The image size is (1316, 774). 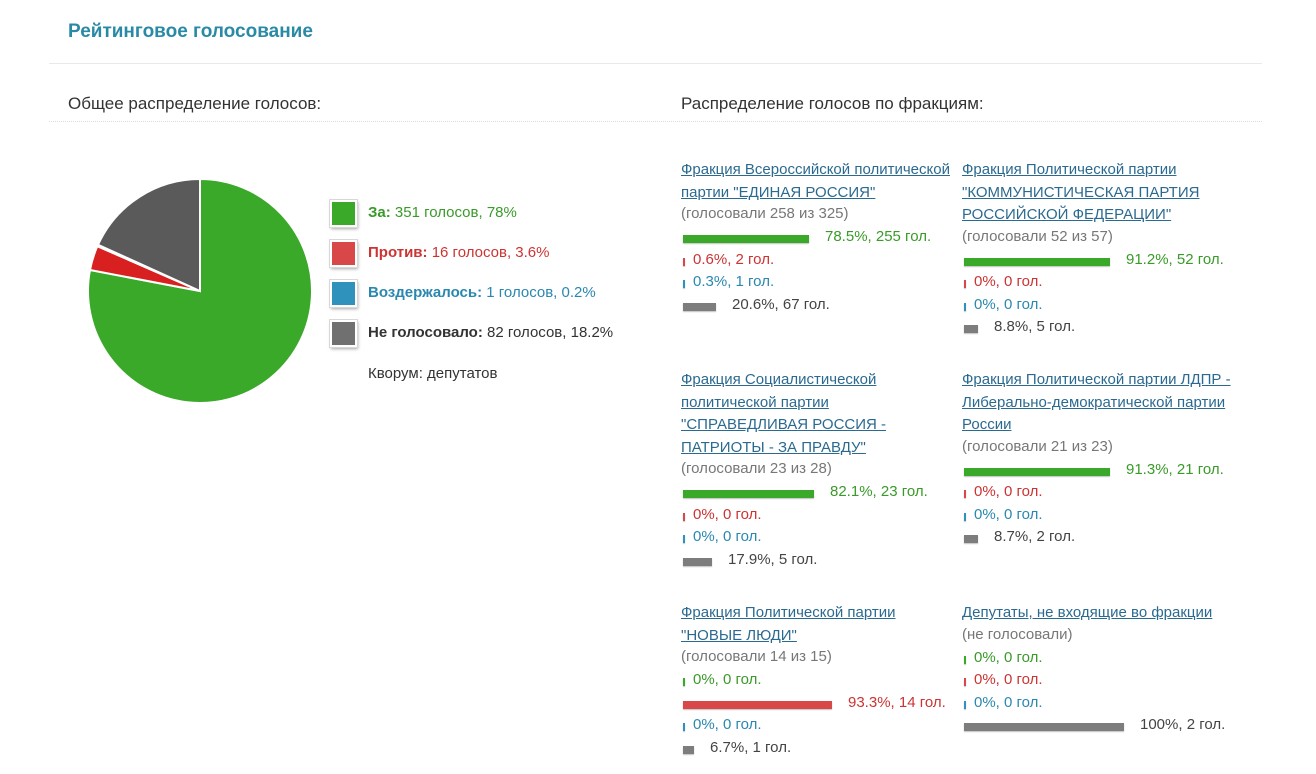 I want to click on vote-value: 0.3%, 1 гол., so click(x=734, y=281).